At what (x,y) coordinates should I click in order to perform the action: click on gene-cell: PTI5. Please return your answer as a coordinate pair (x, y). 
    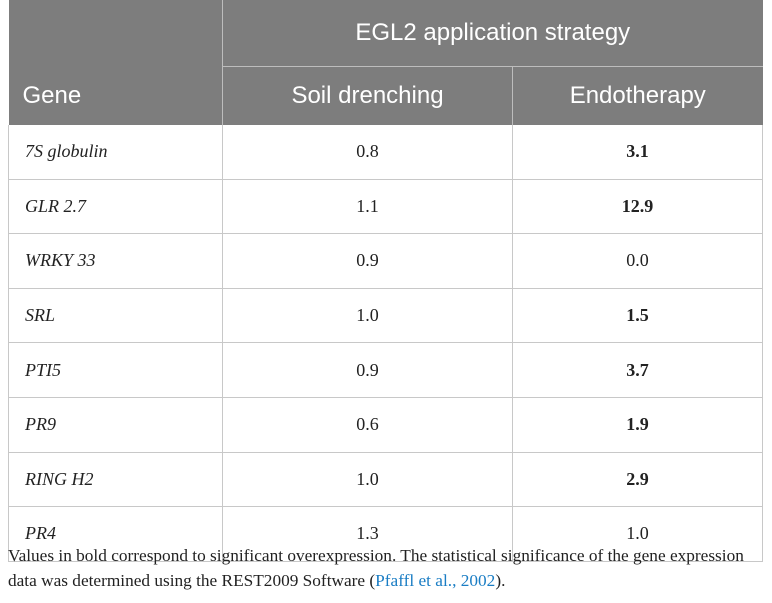
    Looking at the image, I should click on (115, 370).